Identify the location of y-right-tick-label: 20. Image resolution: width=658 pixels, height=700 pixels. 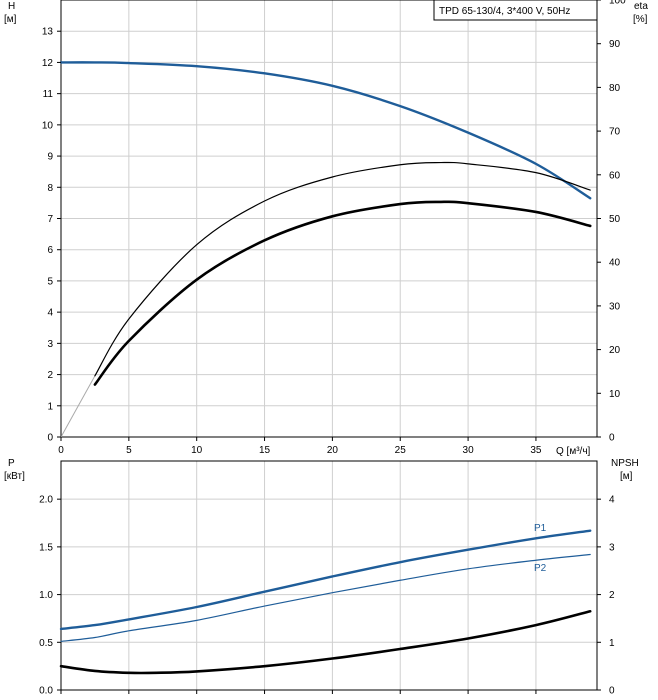
(615, 350).